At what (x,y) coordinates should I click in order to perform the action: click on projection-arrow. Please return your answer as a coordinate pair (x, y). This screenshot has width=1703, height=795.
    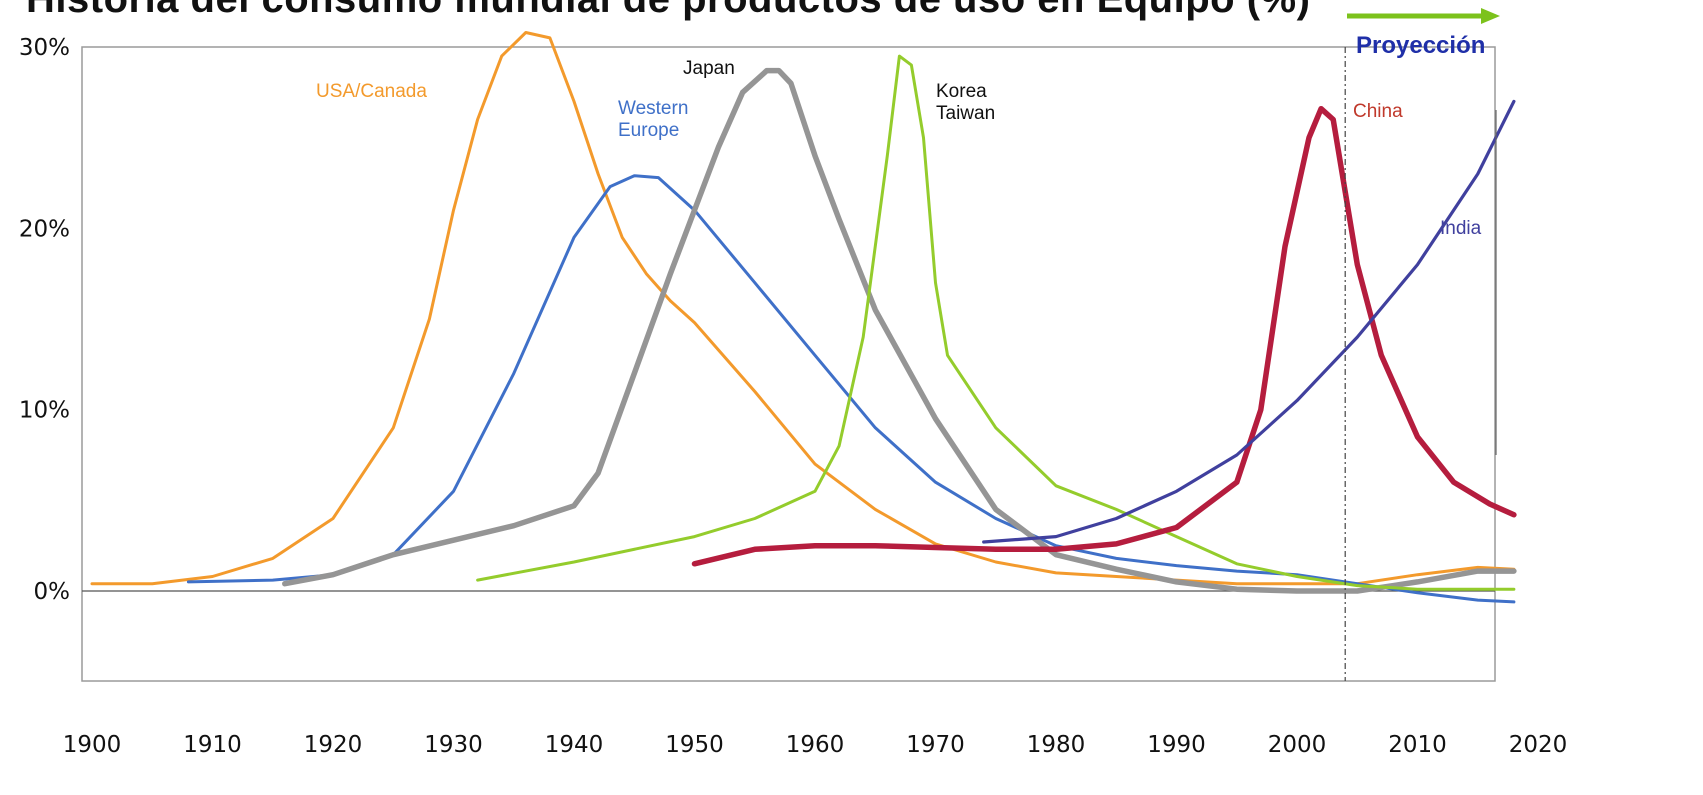
    Looking at the image, I should click on (1423, 16).